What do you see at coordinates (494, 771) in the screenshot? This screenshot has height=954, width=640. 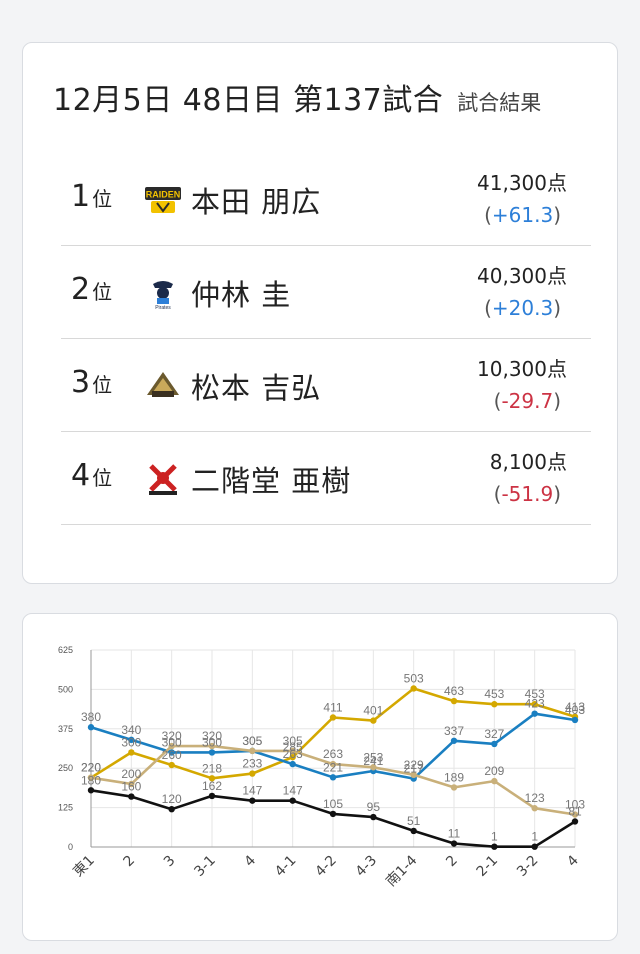 I see `data-label: 209` at bounding box center [494, 771].